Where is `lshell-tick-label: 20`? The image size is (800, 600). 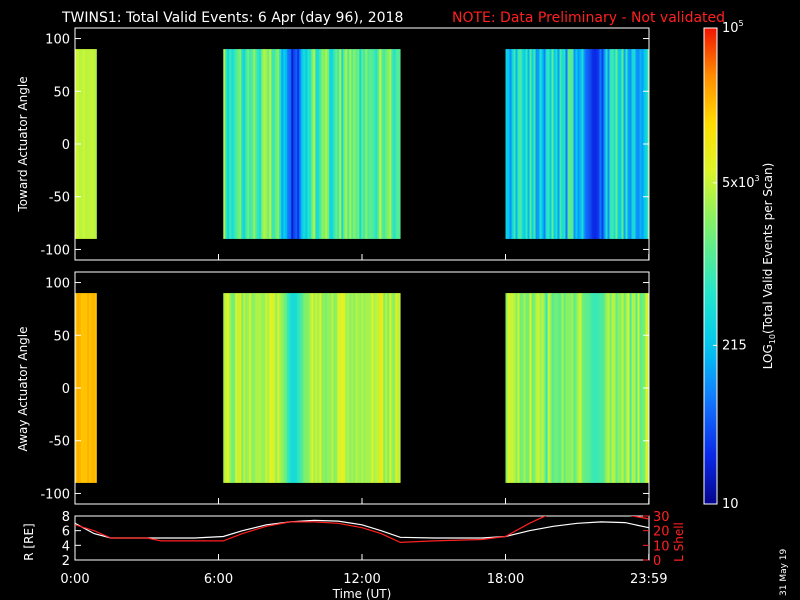
lshell-tick-label: 20 is located at coordinates (661, 532).